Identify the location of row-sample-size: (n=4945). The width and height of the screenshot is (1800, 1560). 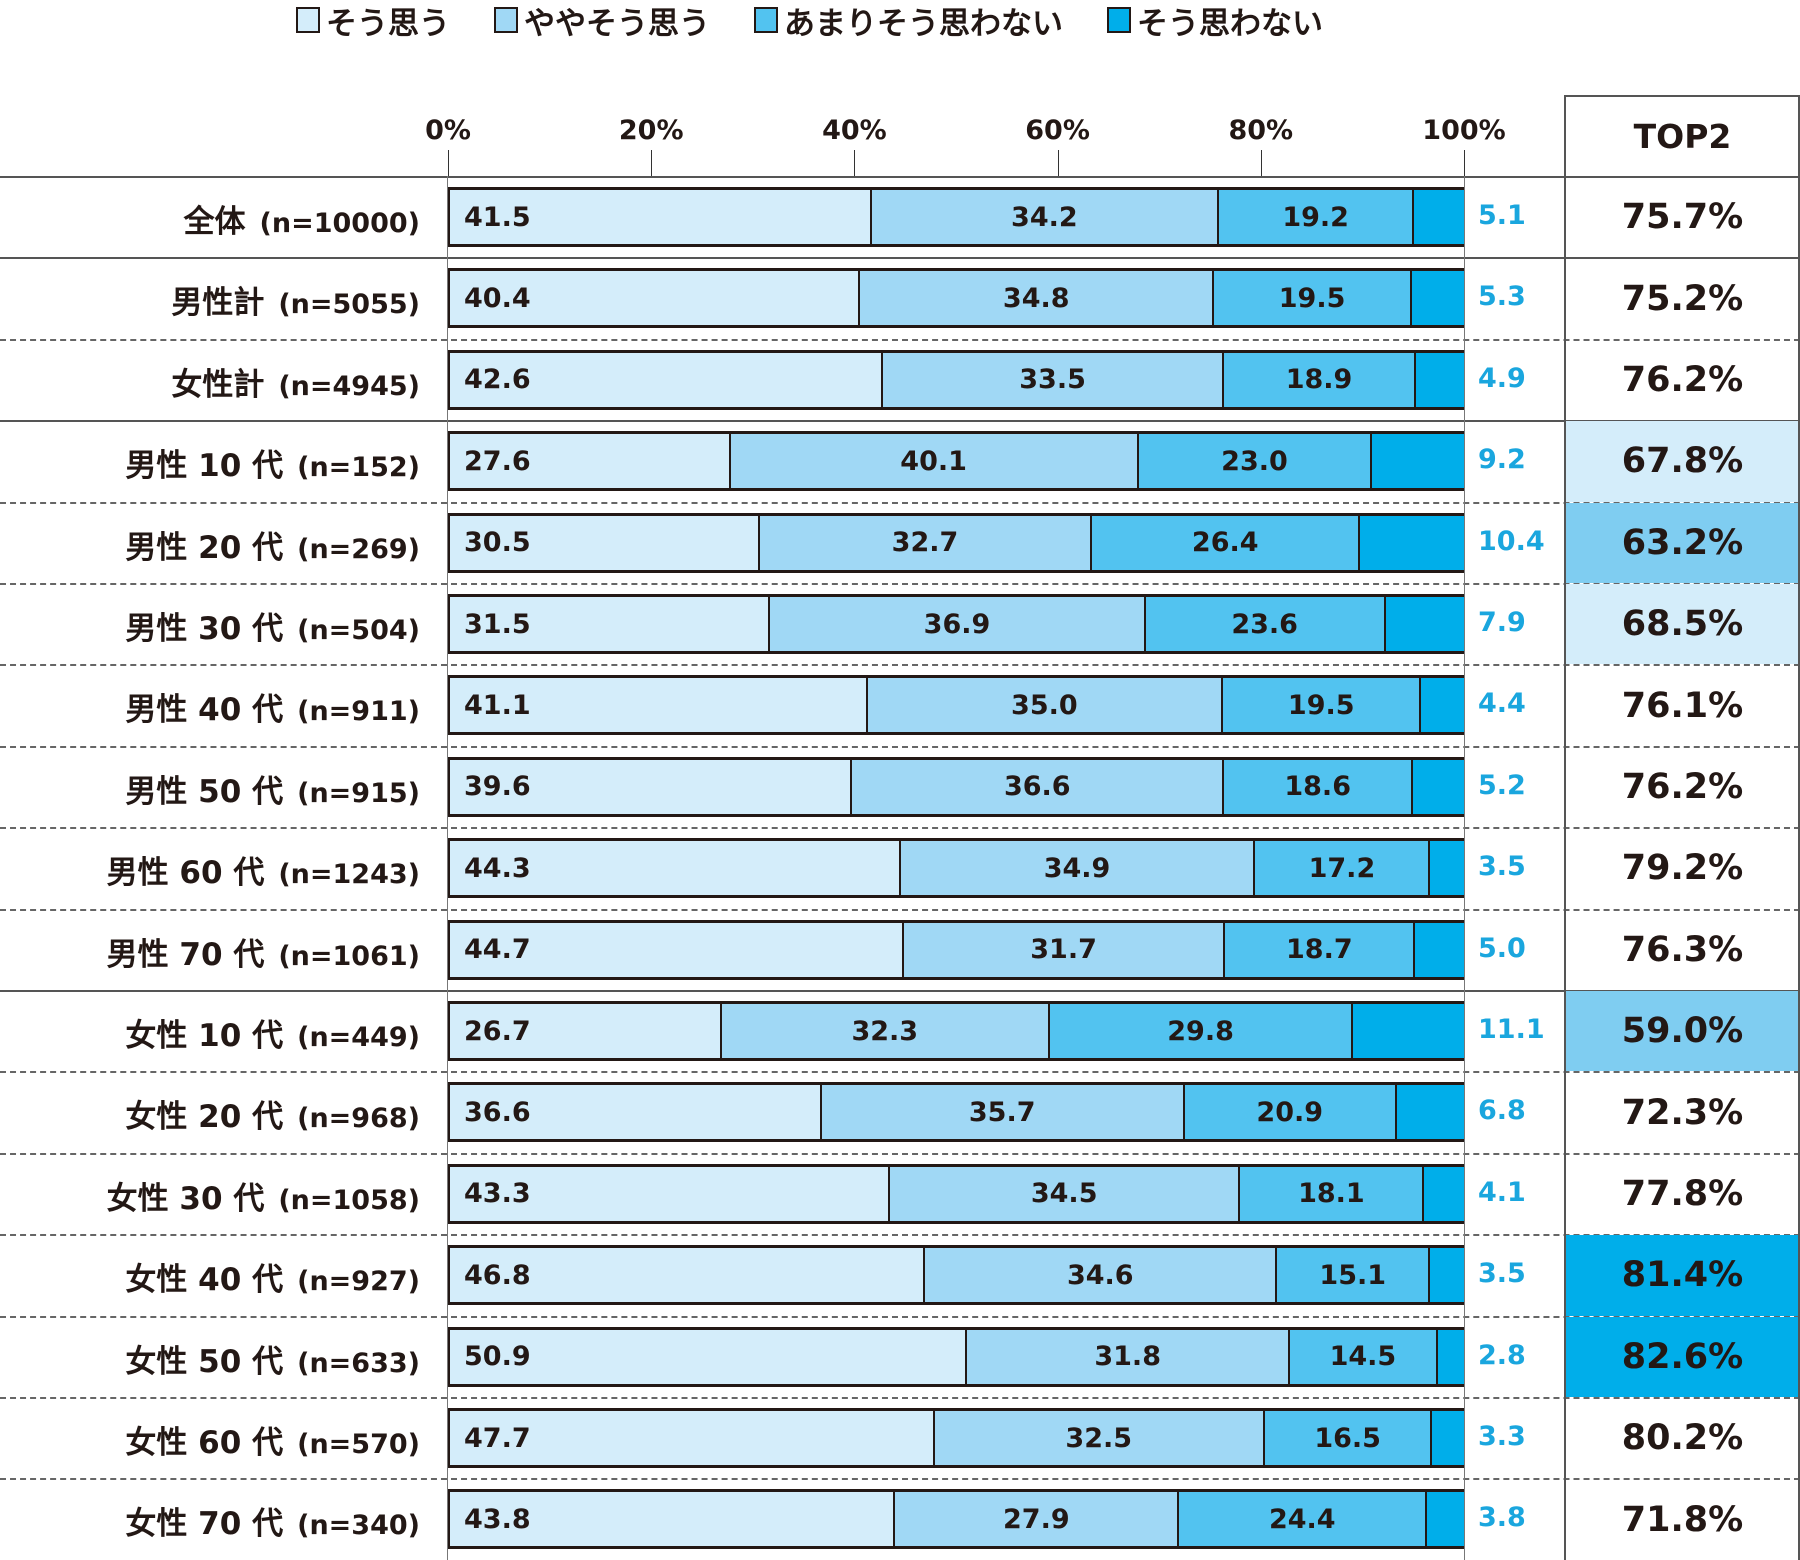
(349, 386).